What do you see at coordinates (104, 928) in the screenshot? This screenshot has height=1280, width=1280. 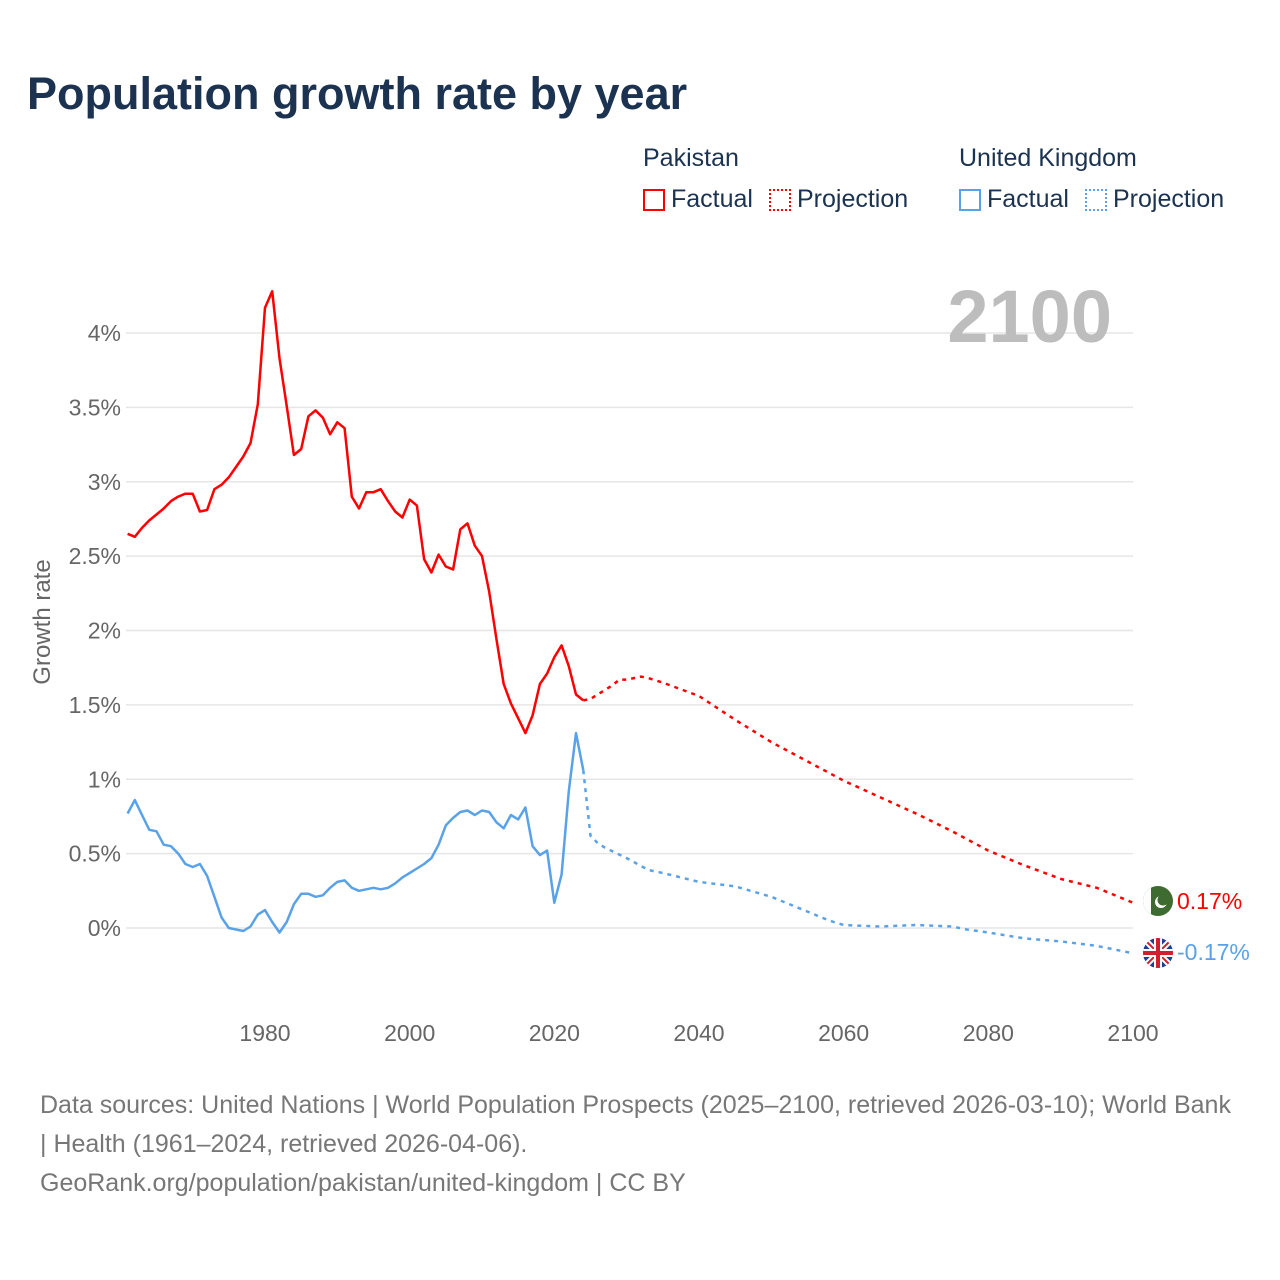 I see `y-tick-label: 0%` at bounding box center [104, 928].